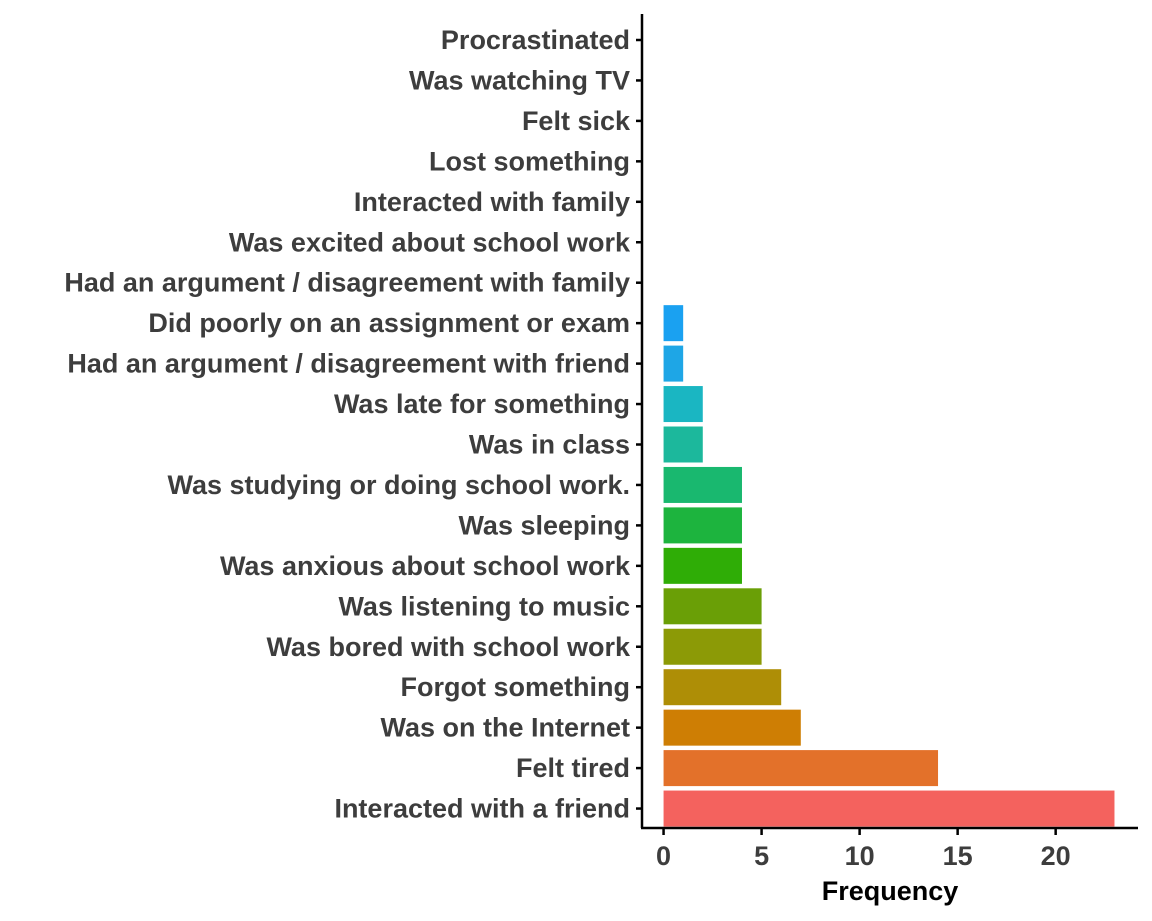  What do you see at coordinates (482, 809) in the screenshot?
I see `category-label: Interacted with a friend` at bounding box center [482, 809].